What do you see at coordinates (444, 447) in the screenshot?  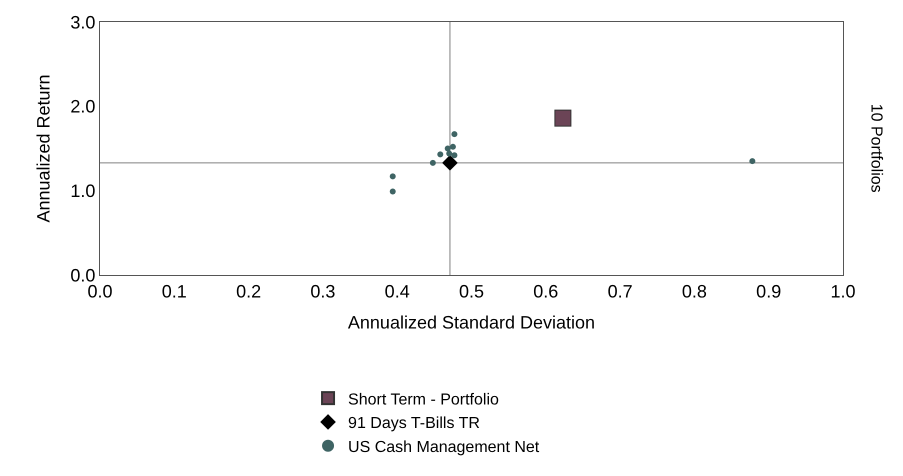 I see `legend-label: US Cash Management Net` at bounding box center [444, 447].